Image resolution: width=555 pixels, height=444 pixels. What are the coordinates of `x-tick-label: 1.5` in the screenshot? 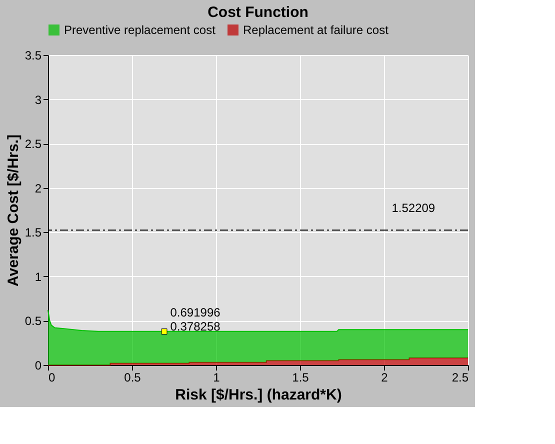 It's located at (301, 377).